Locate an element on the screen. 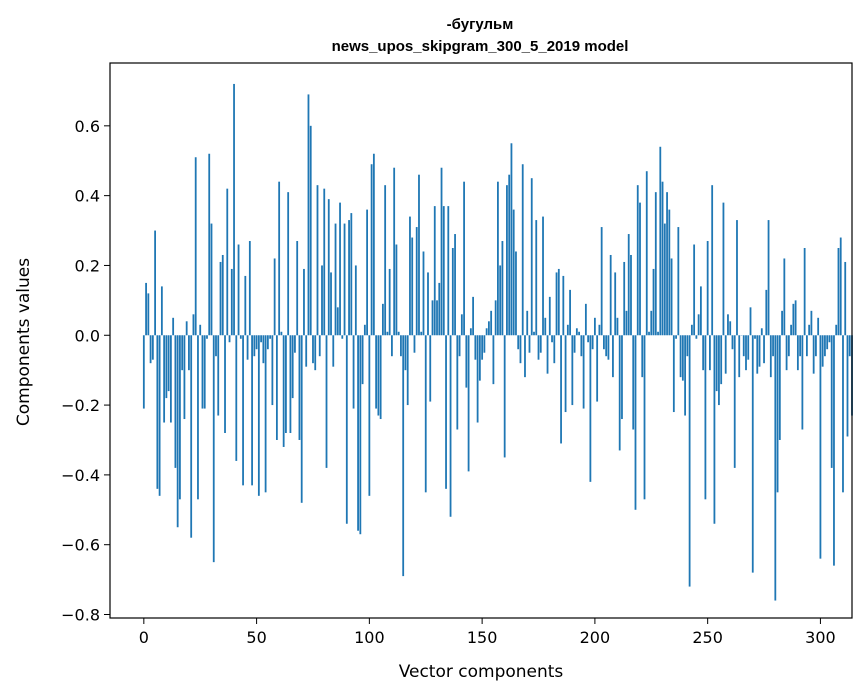 This screenshot has height=696, width=867. x-tick-label: 0 is located at coordinates (144, 637).